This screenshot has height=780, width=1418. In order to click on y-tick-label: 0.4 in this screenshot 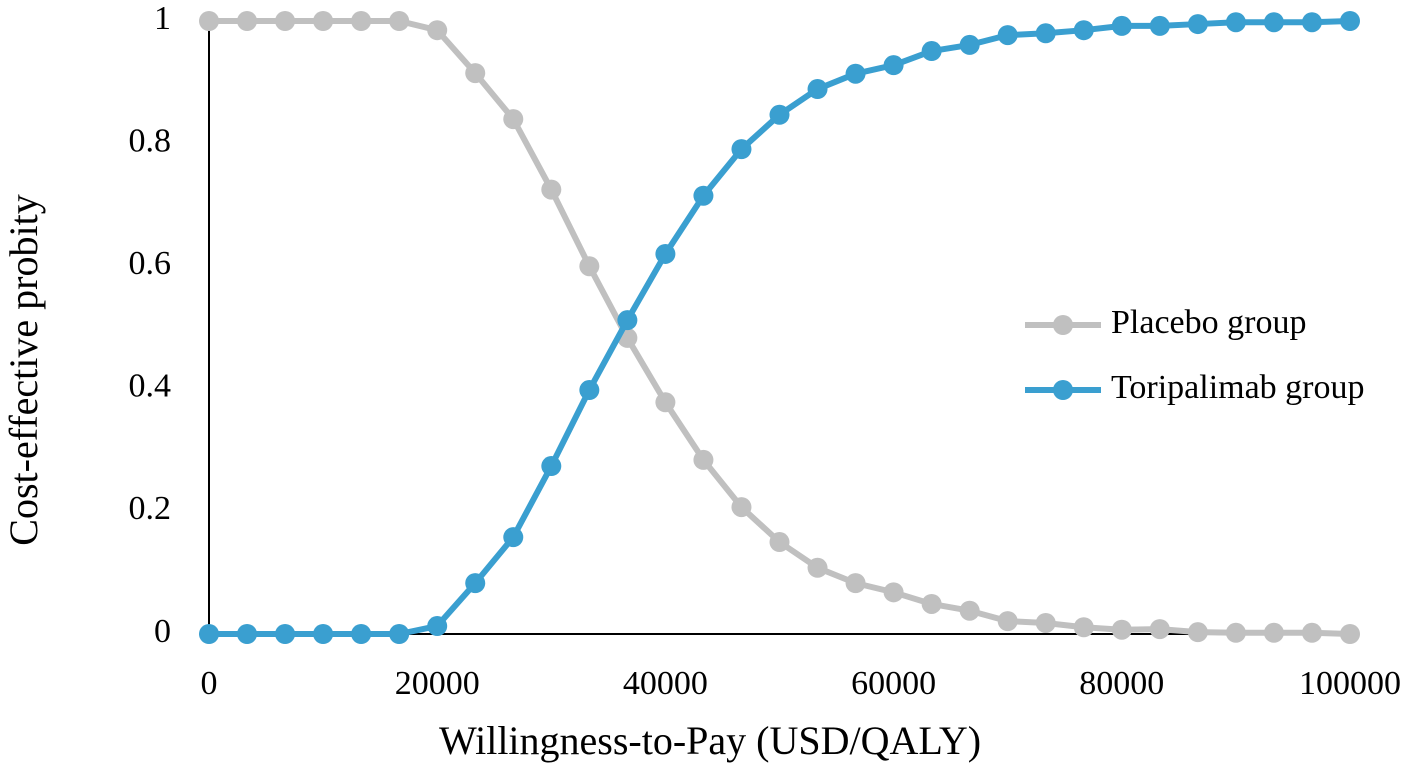, I will do `click(150, 386)`.